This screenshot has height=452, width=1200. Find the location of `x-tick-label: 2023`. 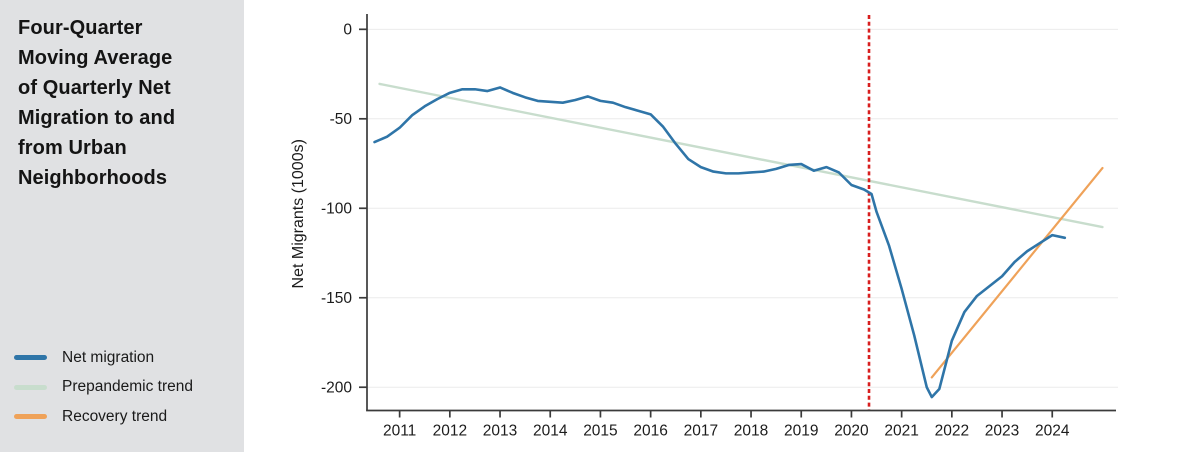

x-tick-label: 2023 is located at coordinates (1002, 431).